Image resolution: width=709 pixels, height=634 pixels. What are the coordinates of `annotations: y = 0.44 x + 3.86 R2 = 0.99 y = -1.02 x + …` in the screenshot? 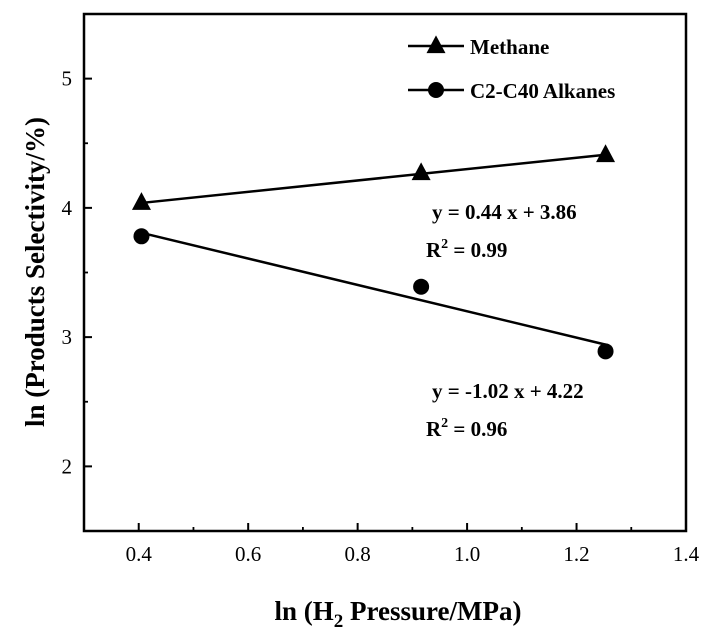 It's located at (505, 320).